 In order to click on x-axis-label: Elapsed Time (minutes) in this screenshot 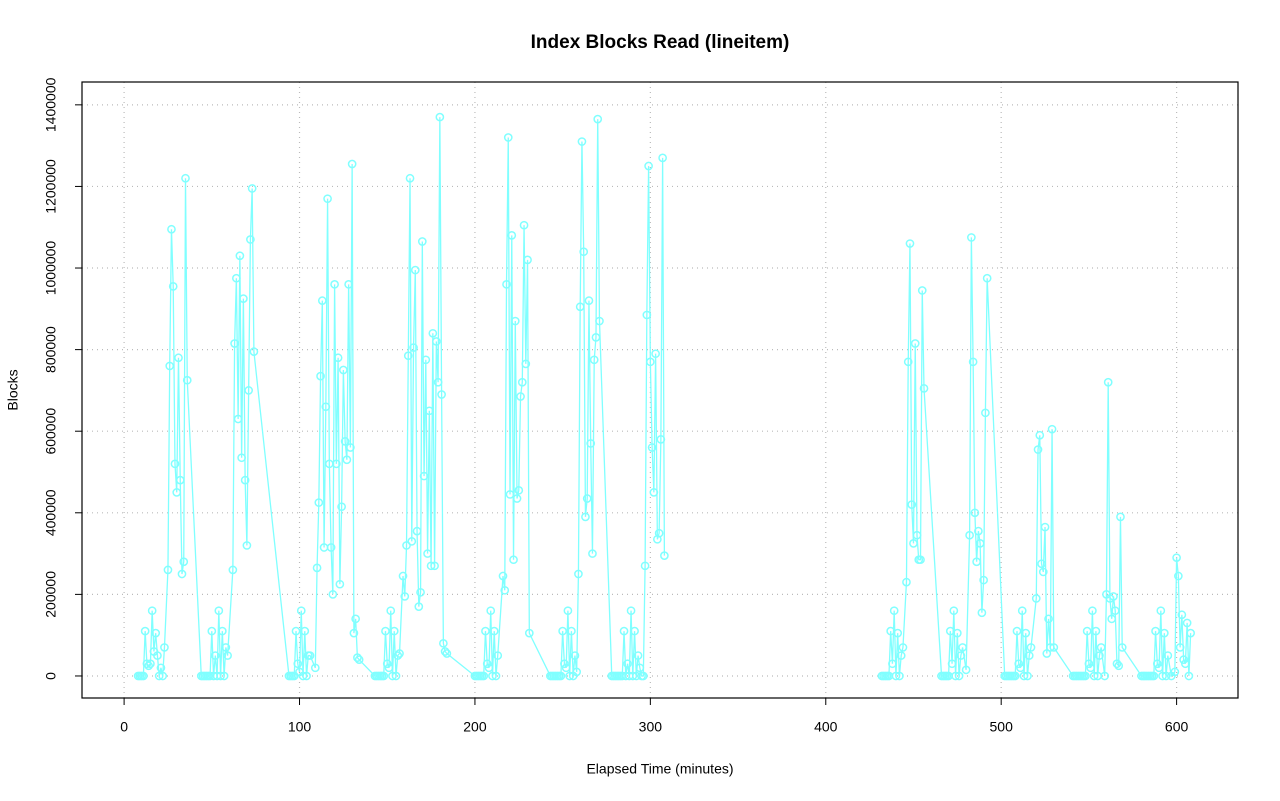, I will do `click(659, 769)`.